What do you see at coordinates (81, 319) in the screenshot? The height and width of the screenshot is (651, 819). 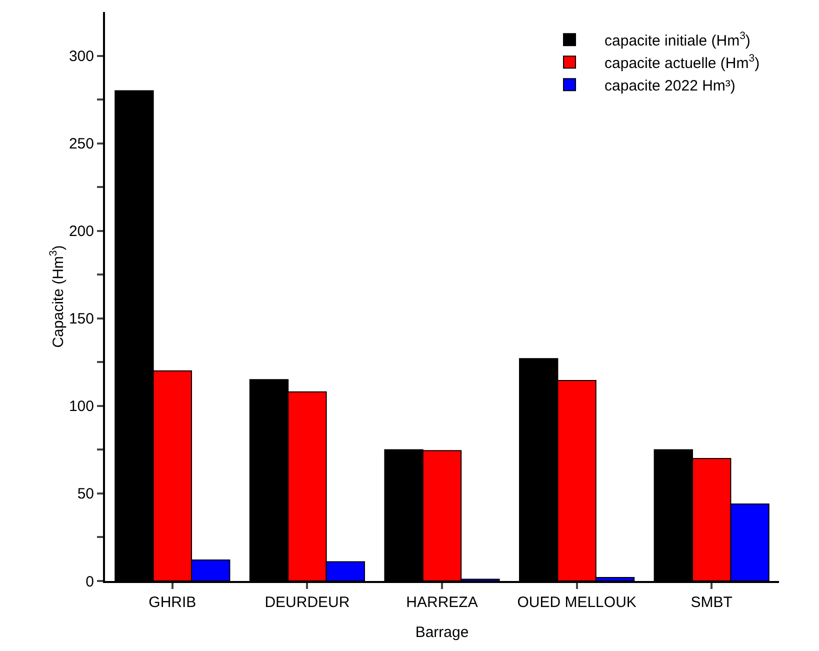 I see `y-tick-label: 150` at bounding box center [81, 319].